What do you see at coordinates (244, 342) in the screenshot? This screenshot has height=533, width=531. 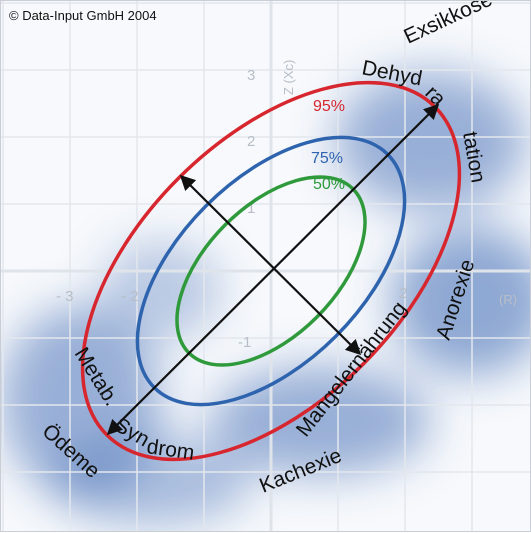 I see `y-tick-label: -1` at bounding box center [244, 342].